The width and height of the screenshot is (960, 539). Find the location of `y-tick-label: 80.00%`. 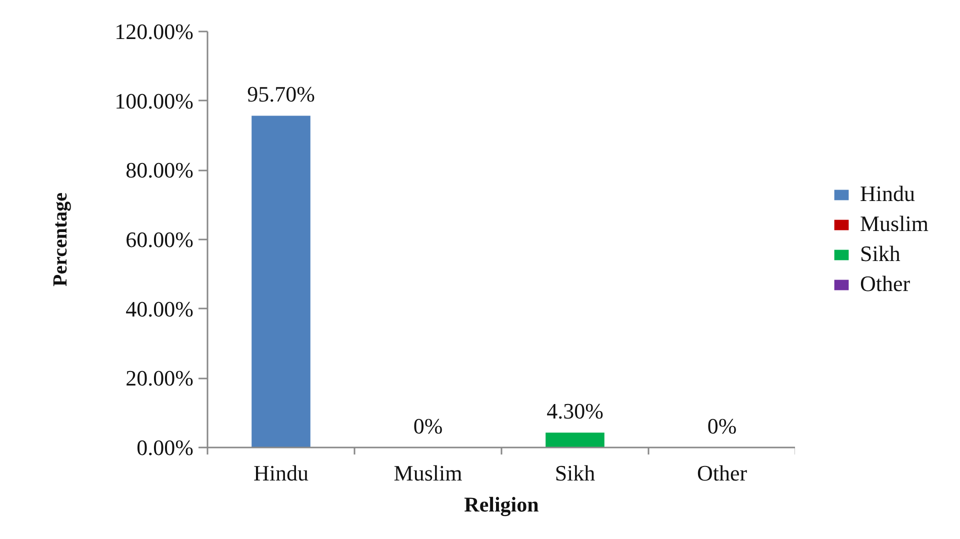

y-tick-label: 80.00% is located at coordinates (160, 170).